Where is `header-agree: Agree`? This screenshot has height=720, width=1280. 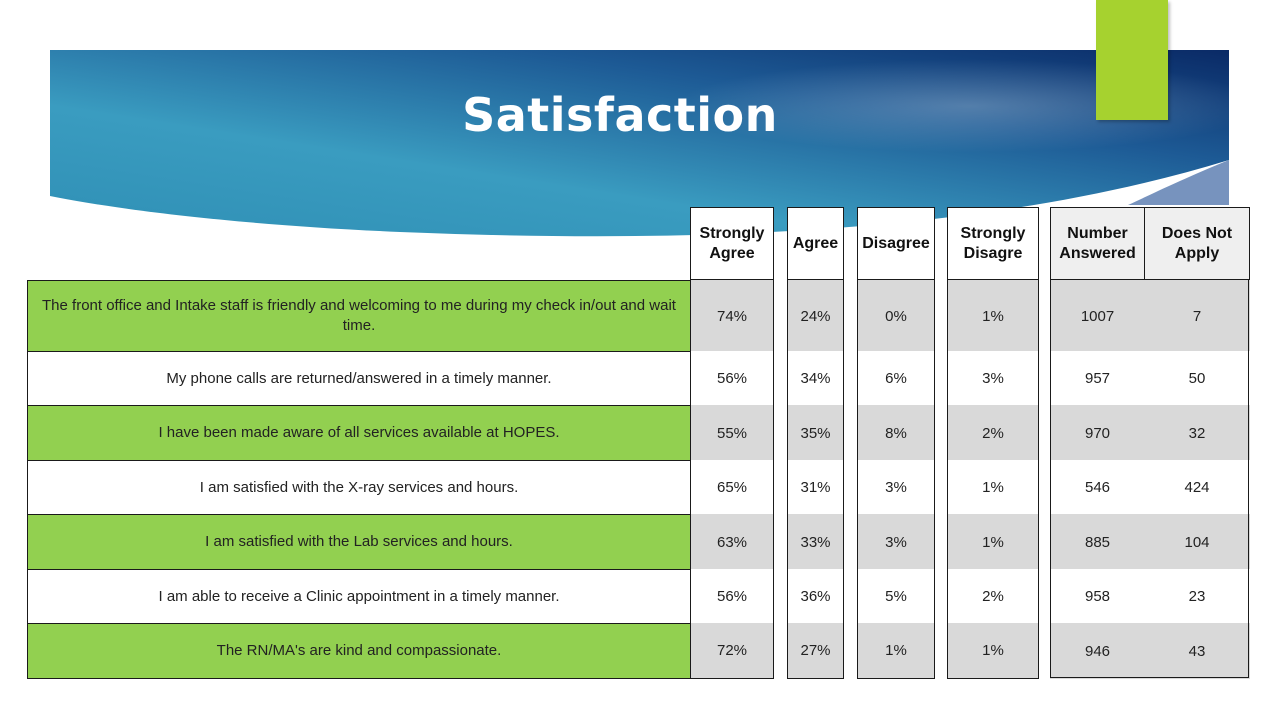
header-agree: Agree is located at coordinates (815, 243).